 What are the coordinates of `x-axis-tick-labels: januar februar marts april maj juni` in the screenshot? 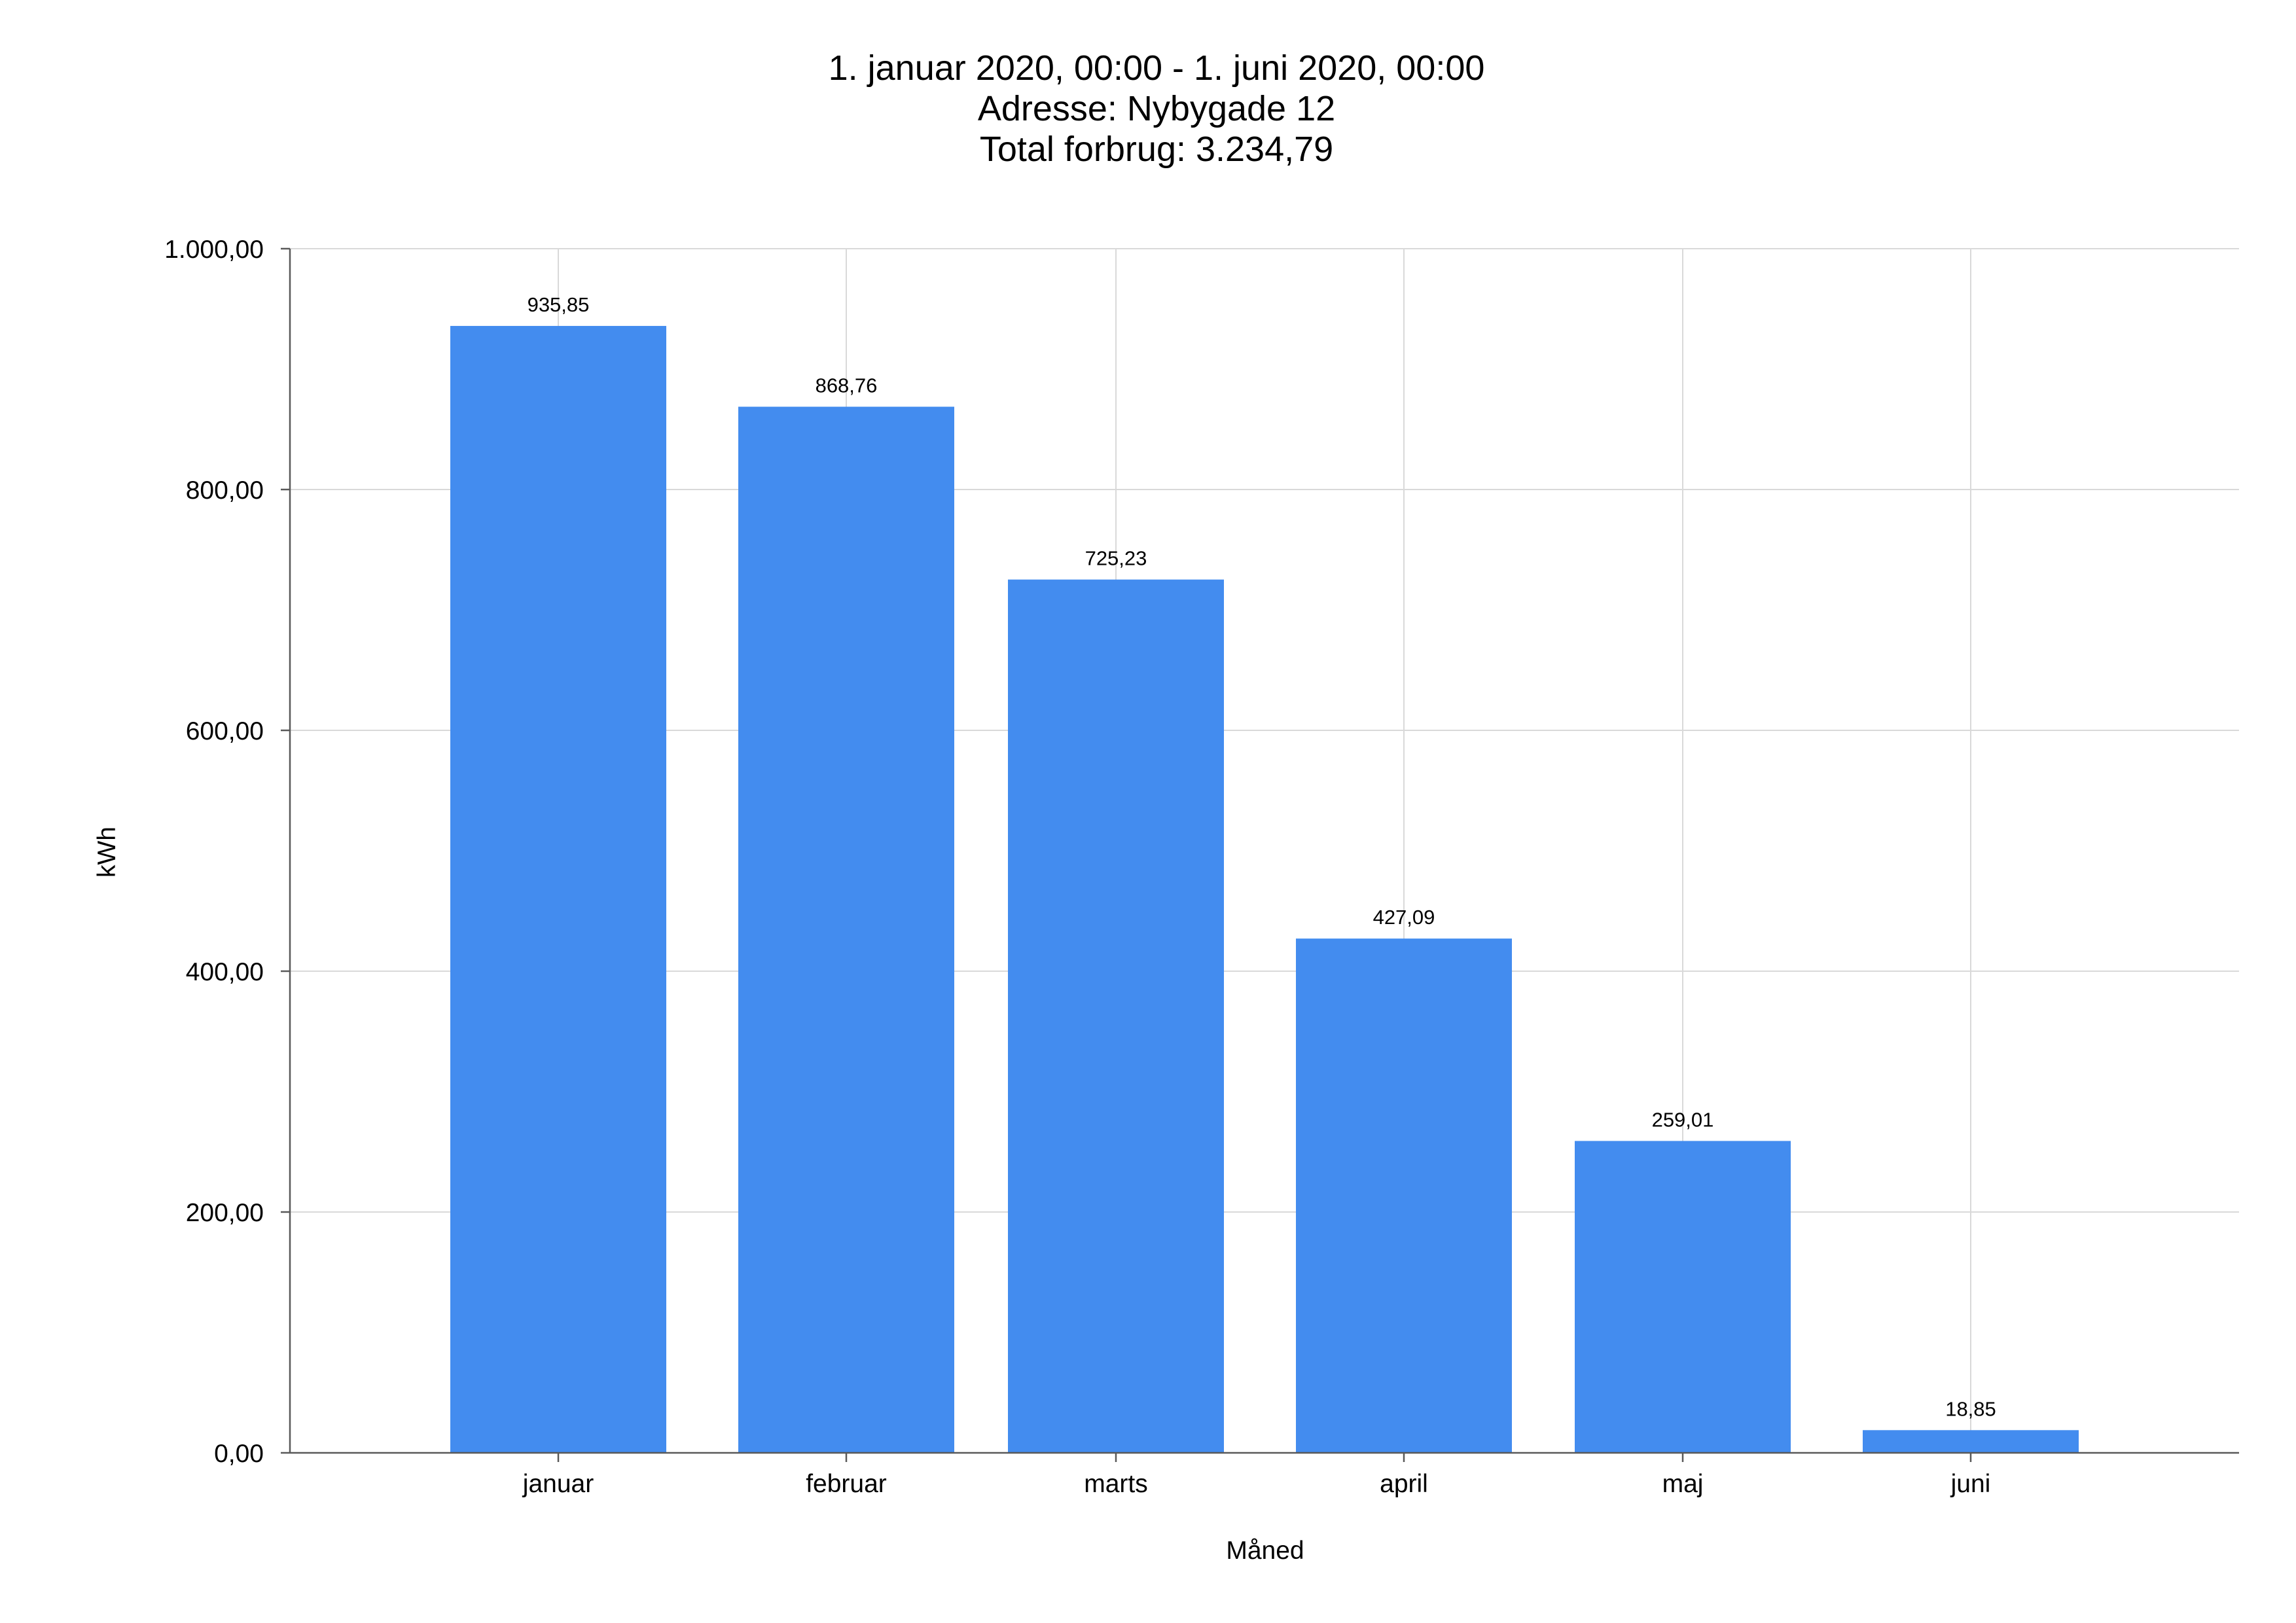 It's located at (1256, 1484).